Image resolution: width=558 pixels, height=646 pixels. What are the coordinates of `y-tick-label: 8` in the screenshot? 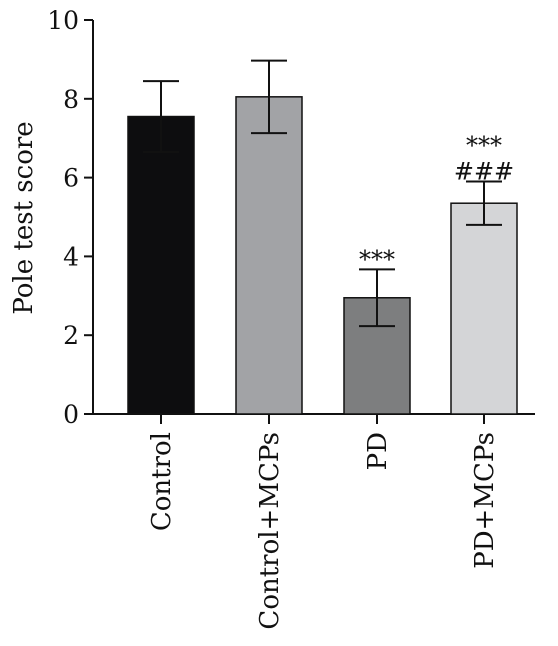 It's located at (71, 99).